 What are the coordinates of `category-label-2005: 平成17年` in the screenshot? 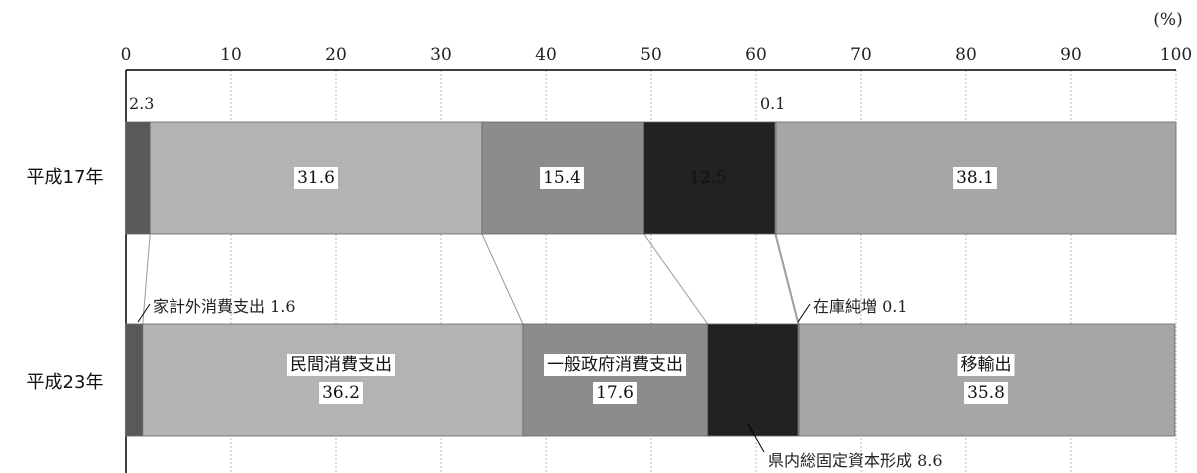 It's located at (65, 177).